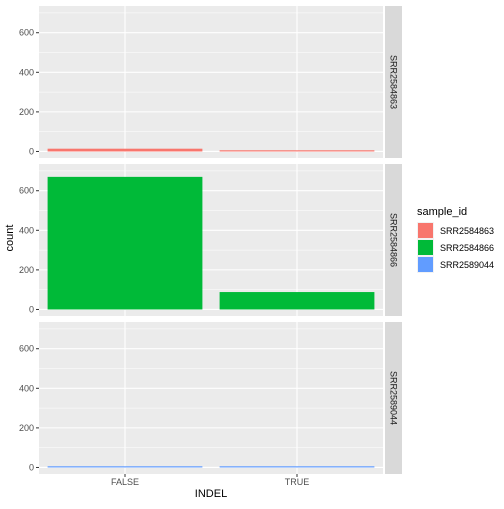 The image size is (504, 509). Describe the element at coordinates (211, 494) in the screenshot. I see `x-axis-title: INDEL` at that location.